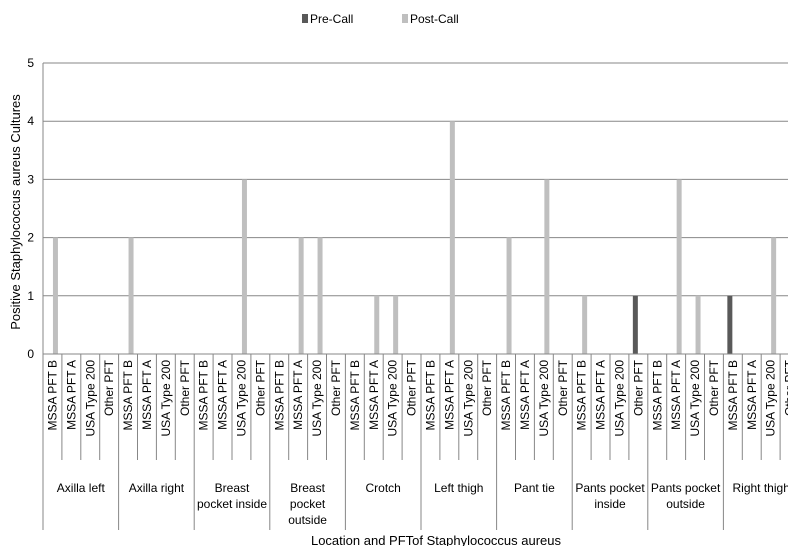  What do you see at coordinates (331, 19) in the screenshot?
I see `legend-label: Pre-Call` at bounding box center [331, 19].